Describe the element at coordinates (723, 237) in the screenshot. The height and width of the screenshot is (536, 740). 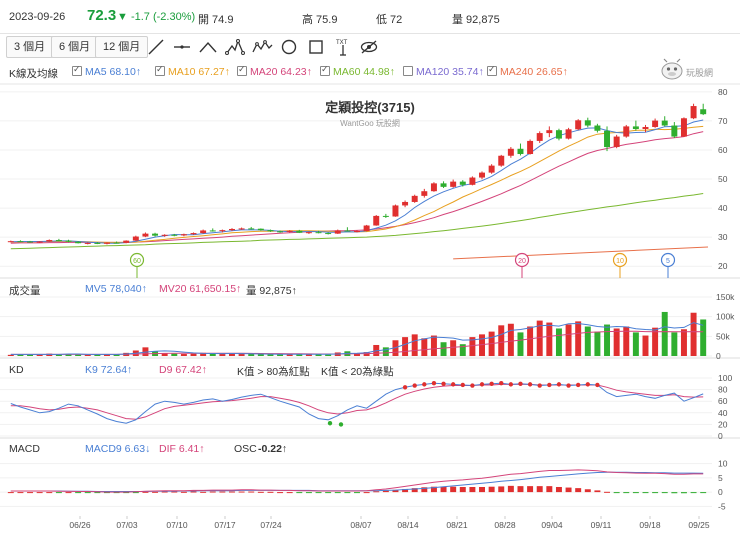
I see `price-tick-label: 30` at that location.